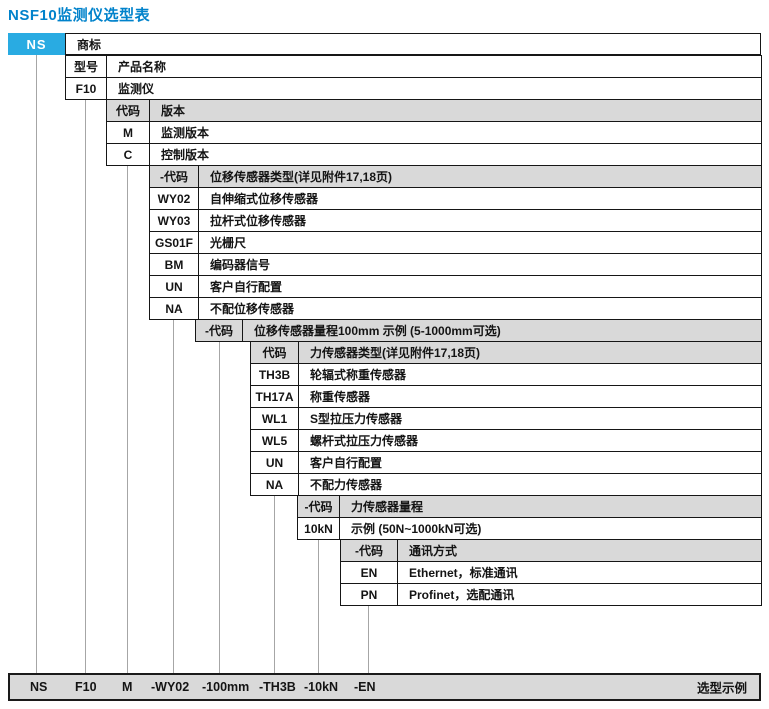 This screenshot has width=769, height=709. Describe the element at coordinates (551, 529) in the screenshot. I see `label-cell: 示例 (50N~1000kN可选)` at that location.